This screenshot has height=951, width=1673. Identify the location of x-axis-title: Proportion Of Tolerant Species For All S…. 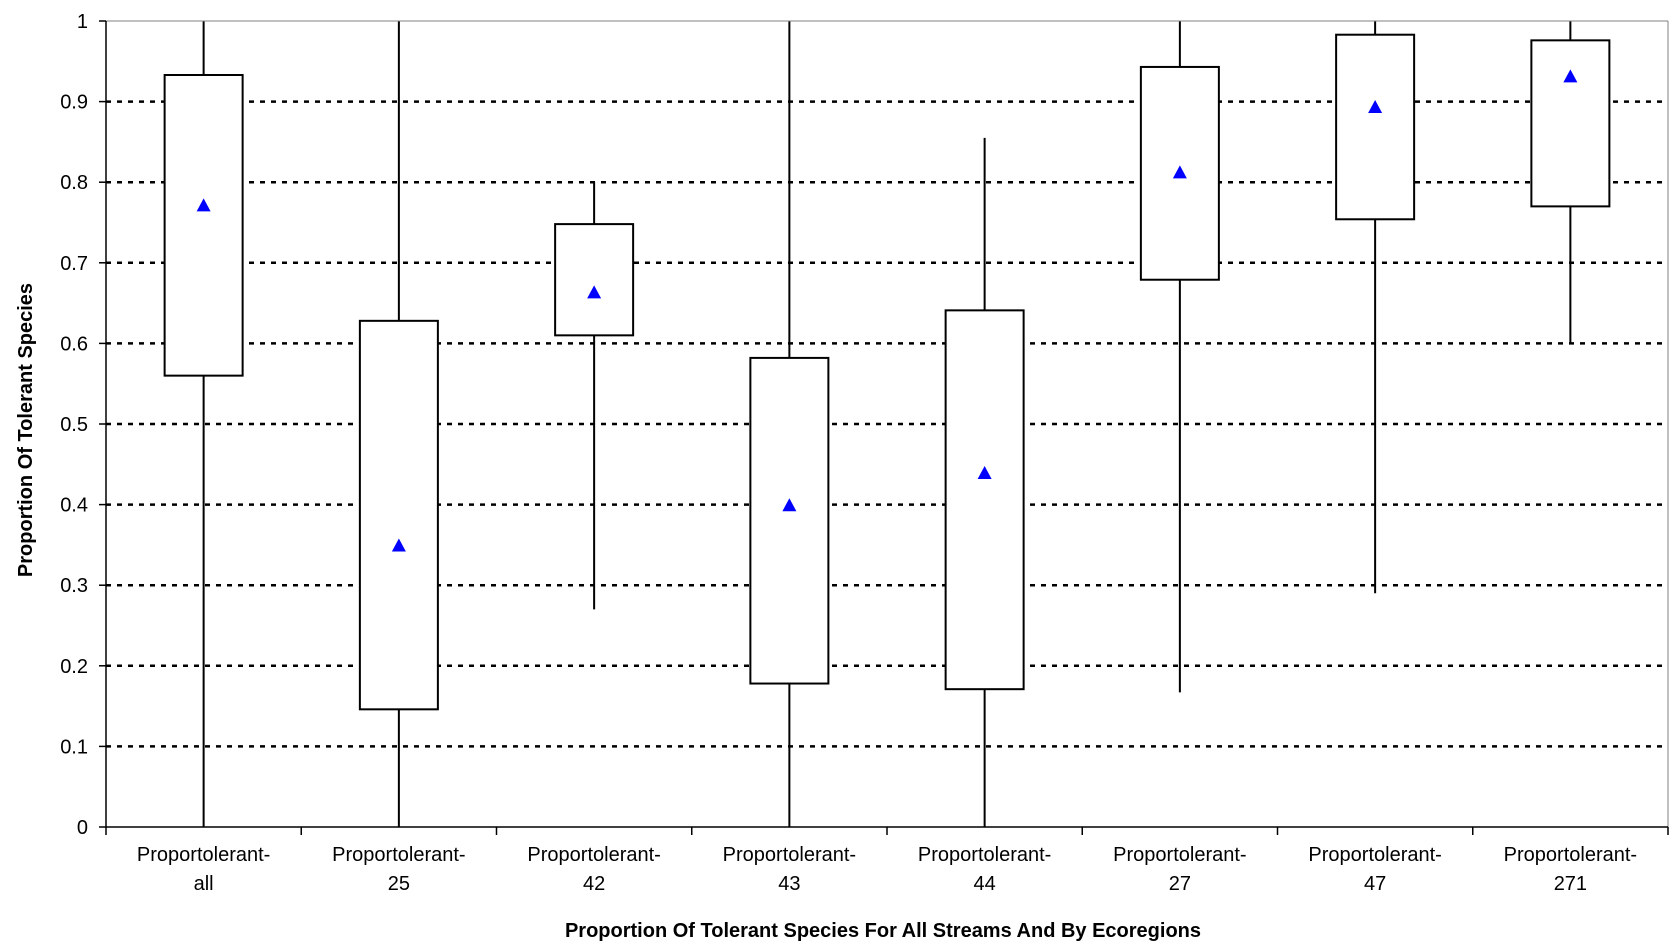
(883, 931).